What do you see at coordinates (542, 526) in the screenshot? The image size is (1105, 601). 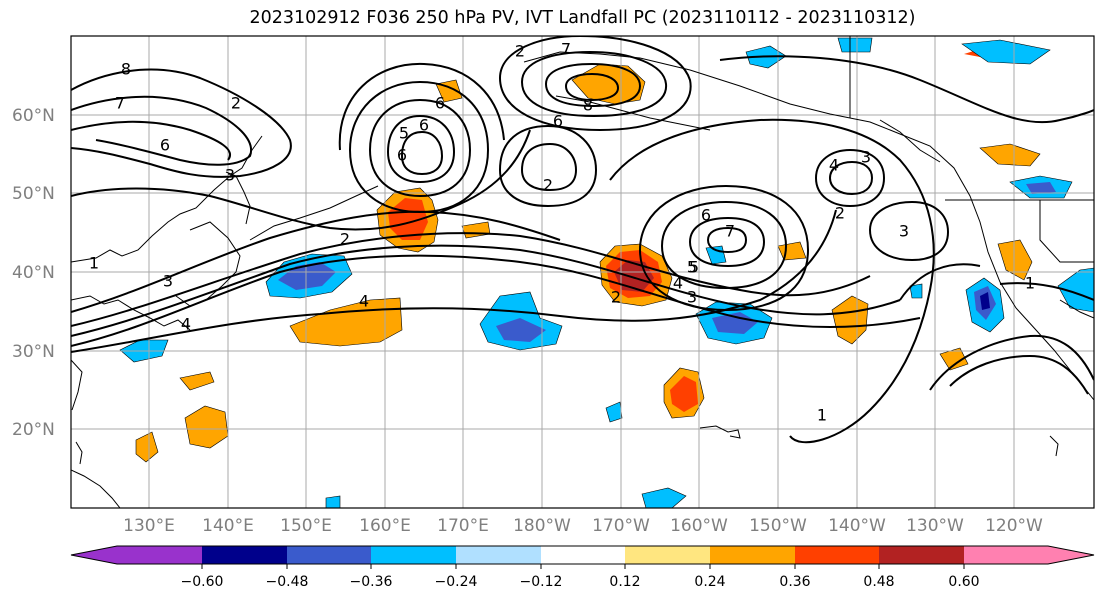 I see `lon-label: 180°W` at bounding box center [542, 526].